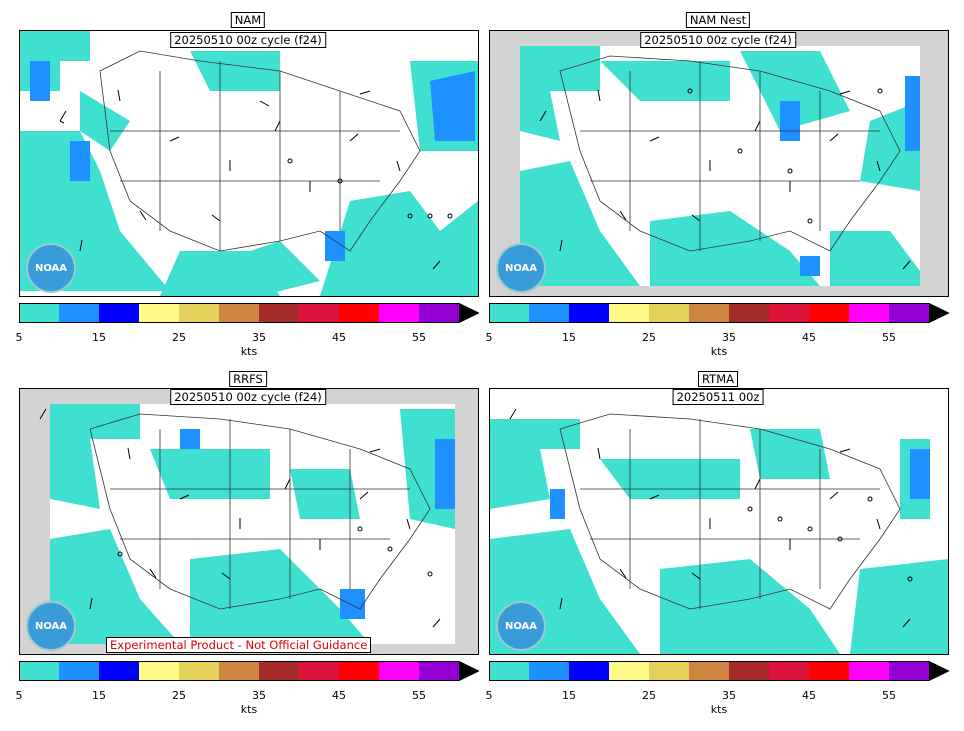 This screenshot has height=731, width=964. I want to click on domain-area, so click(252, 524).